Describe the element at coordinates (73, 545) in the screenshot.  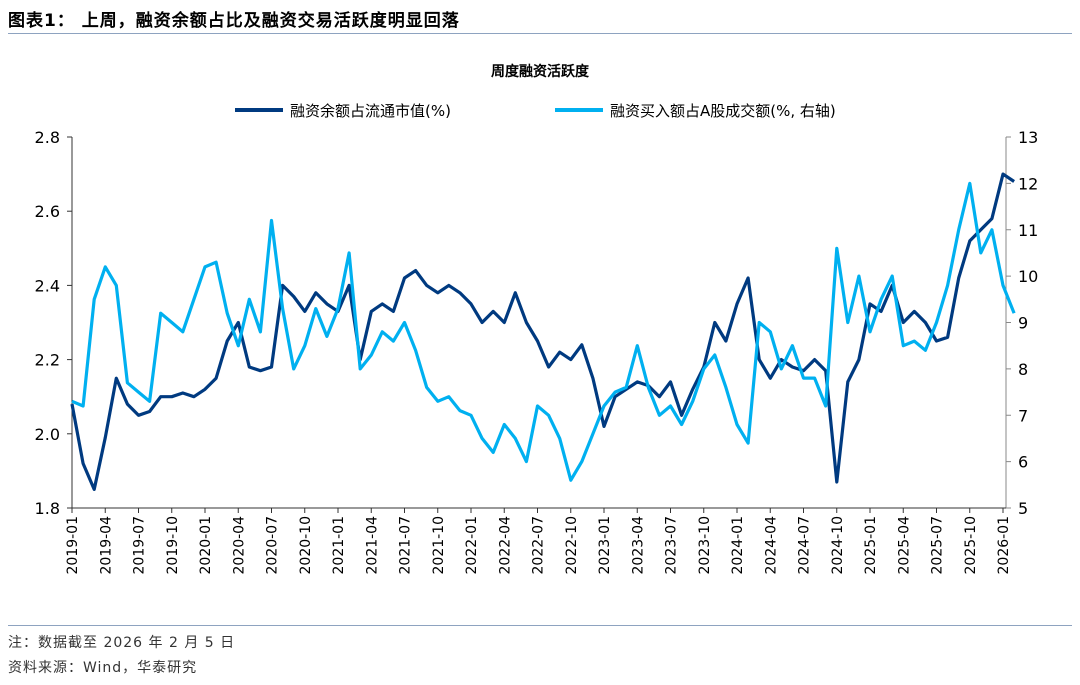
I see `x-tick-label: 2019-01` at that location.